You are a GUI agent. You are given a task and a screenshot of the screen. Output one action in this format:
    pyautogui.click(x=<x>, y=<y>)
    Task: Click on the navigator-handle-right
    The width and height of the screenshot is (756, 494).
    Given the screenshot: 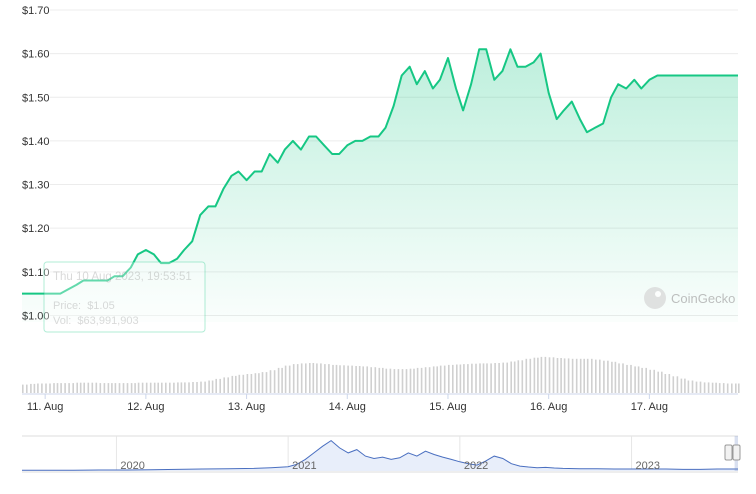 What is the action you would take?
    pyautogui.click(x=736, y=452)
    